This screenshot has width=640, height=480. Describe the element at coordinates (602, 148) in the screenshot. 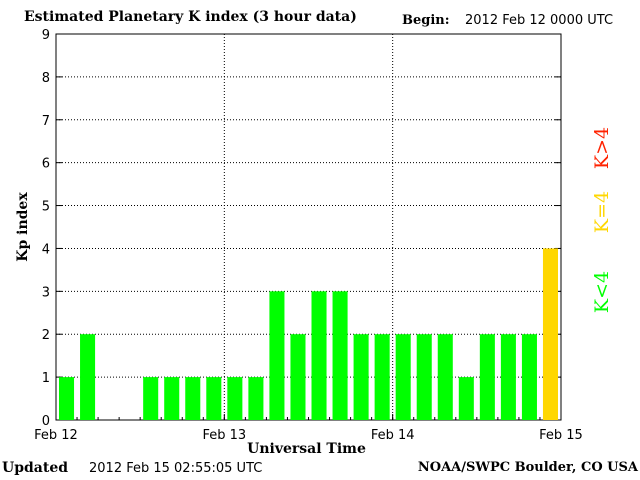

I see `legend-item: K>4` at that location.